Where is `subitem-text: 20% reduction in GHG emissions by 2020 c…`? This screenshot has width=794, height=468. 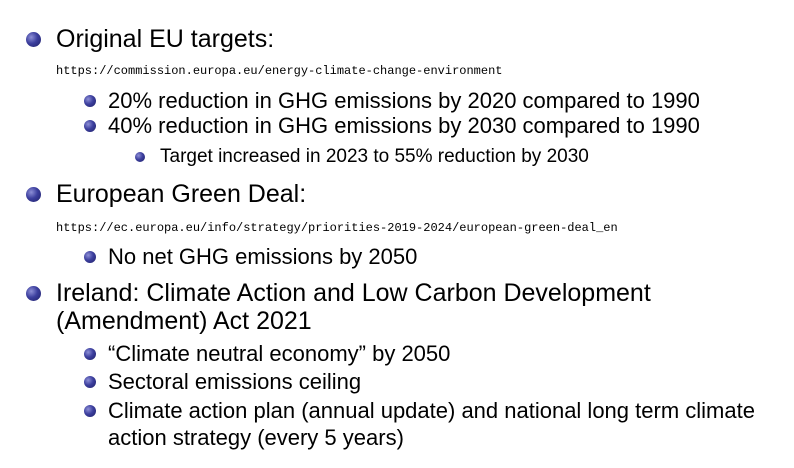 subitem-text: 20% reduction in GHG emissions by 2020 c… is located at coordinates (404, 100).